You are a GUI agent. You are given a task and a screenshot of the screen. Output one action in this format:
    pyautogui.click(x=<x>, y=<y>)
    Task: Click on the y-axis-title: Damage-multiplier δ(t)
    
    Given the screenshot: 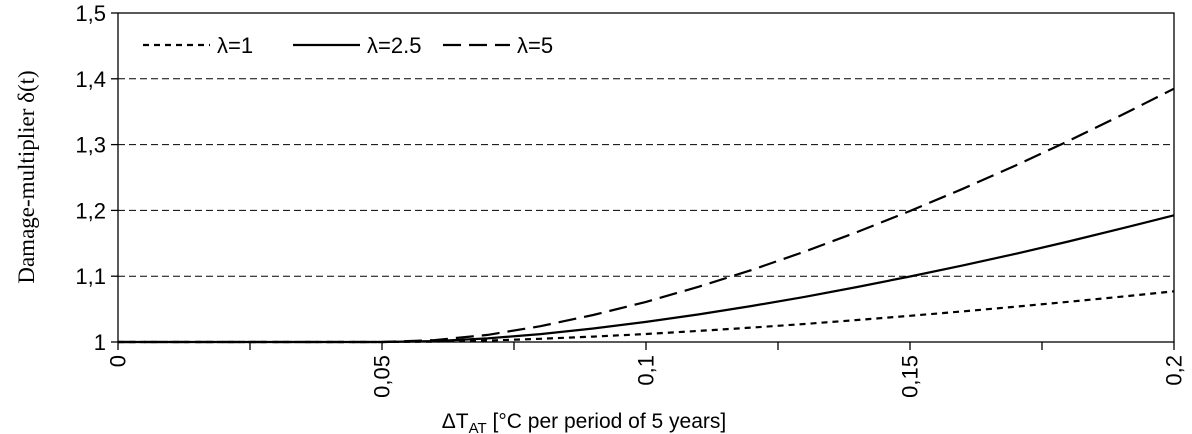 What is the action you would take?
    pyautogui.click(x=26, y=176)
    